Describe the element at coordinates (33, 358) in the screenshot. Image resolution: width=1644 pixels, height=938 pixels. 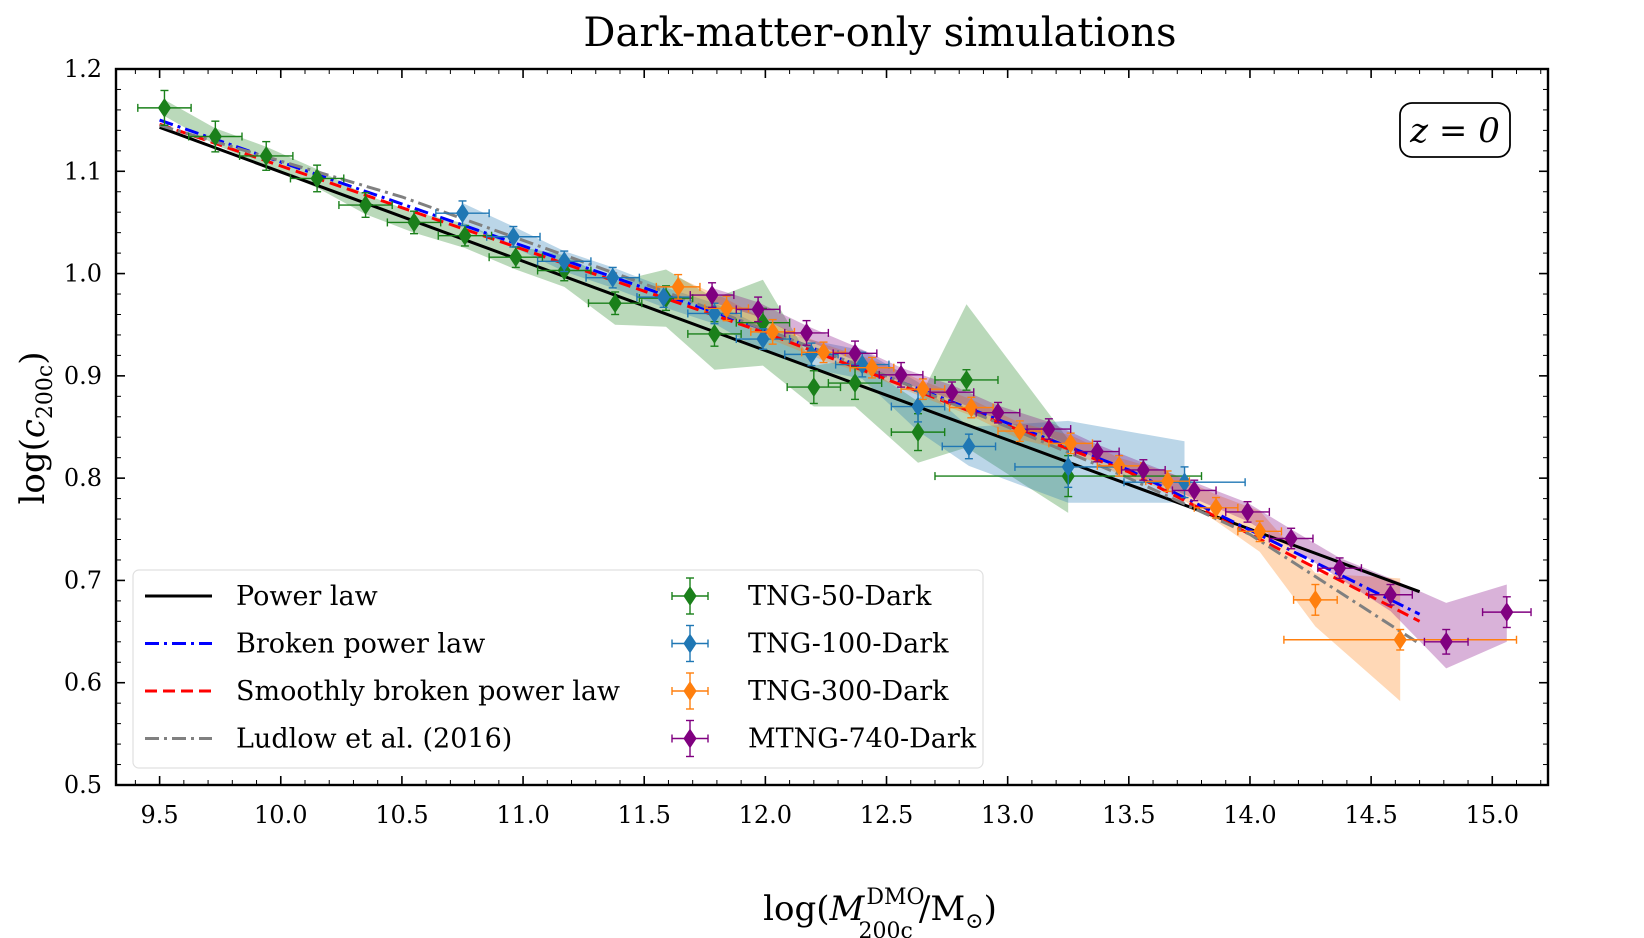
I see `y-axis-label-close: )` at that location.